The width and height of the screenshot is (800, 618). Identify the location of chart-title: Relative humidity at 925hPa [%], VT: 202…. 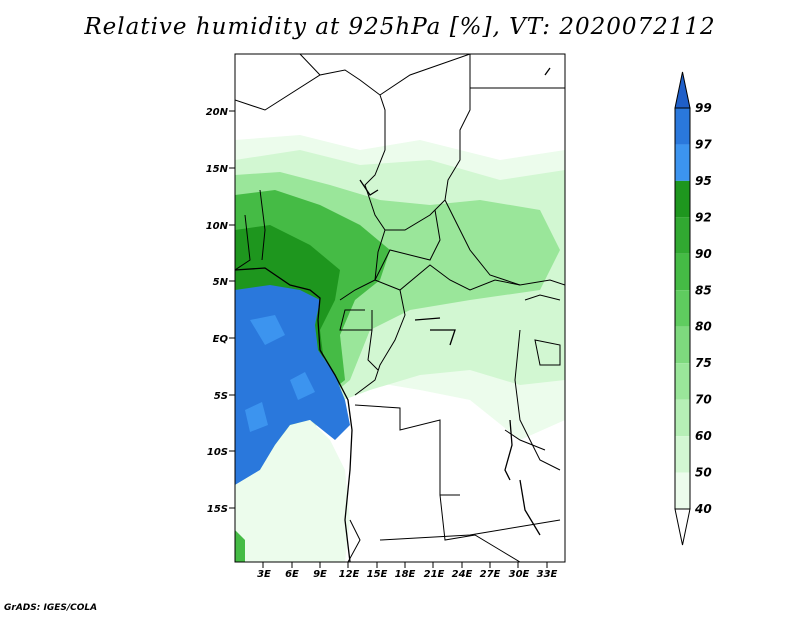
(400, 27).